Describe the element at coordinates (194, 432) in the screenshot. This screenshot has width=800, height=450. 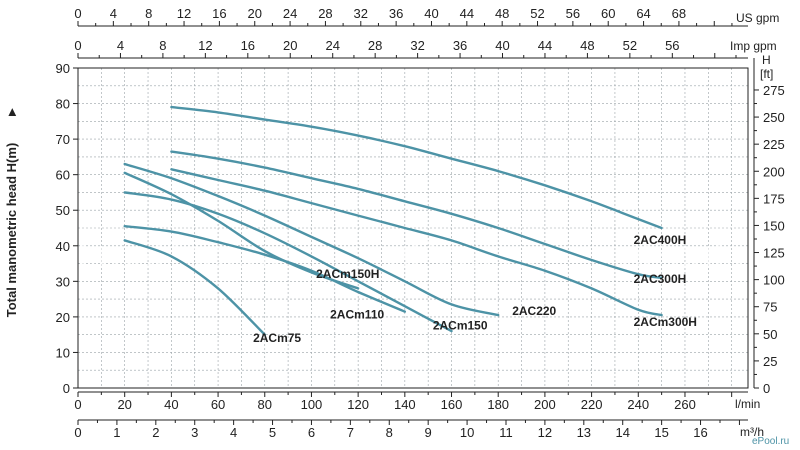
I see `x-m3h-label-3: 3` at that location.